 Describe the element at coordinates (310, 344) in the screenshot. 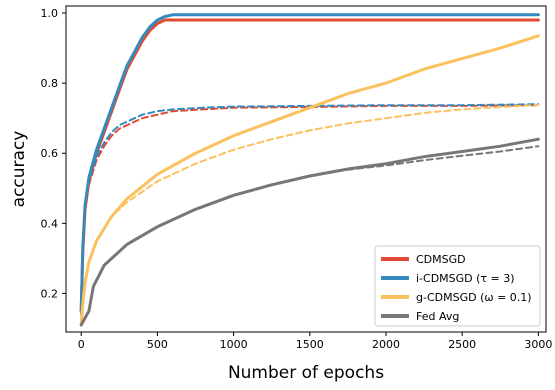

I see `x-tick-label: 1500` at that location.